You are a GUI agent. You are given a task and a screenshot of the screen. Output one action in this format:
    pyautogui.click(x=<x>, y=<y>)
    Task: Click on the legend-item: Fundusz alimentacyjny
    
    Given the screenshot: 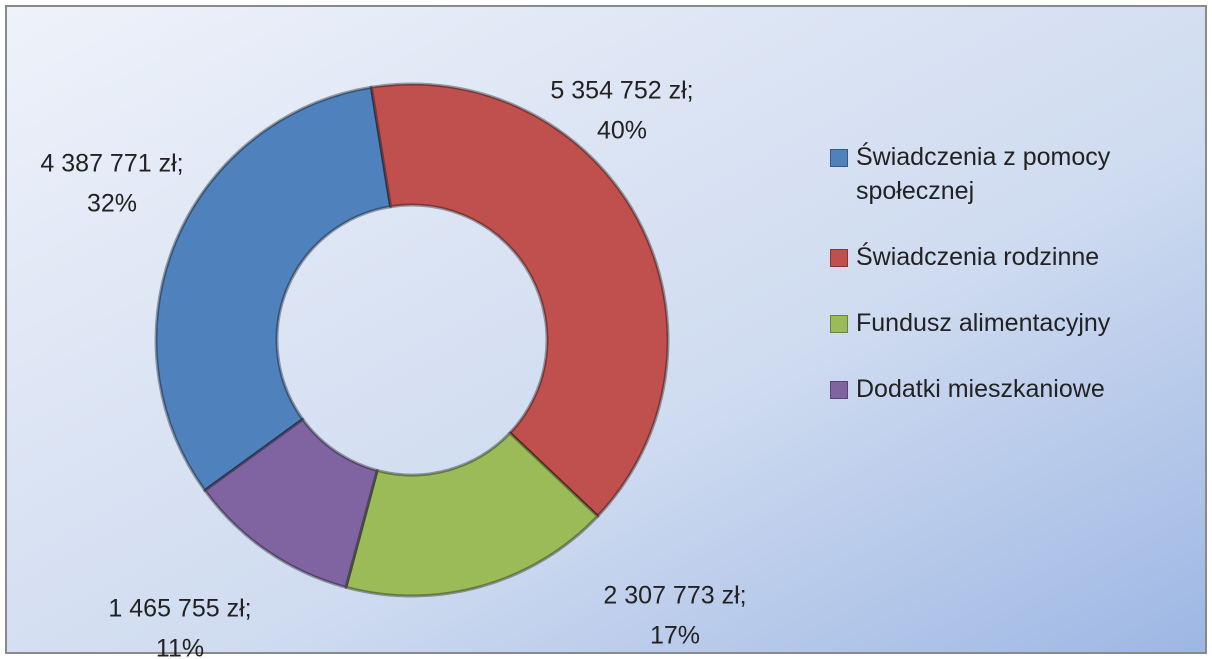 What is the action you would take?
    pyautogui.click(x=1015, y=323)
    